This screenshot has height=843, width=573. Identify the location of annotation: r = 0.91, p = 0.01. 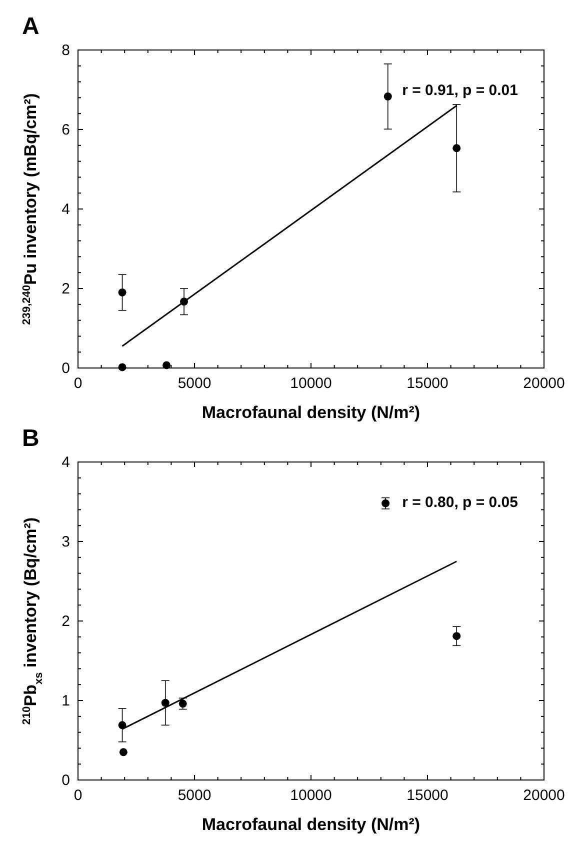
(460, 90).